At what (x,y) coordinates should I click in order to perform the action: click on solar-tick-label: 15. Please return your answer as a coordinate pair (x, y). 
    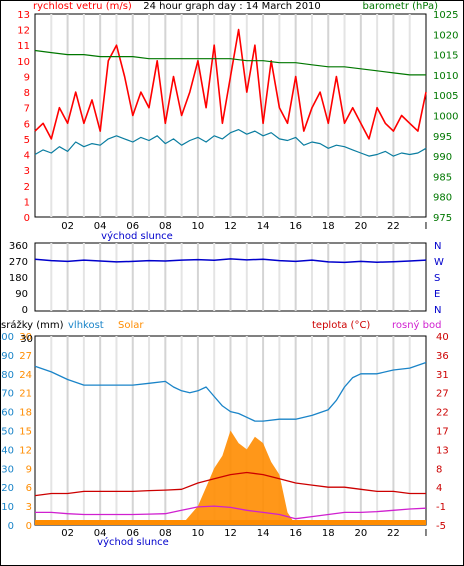
    Looking at the image, I should click on (25, 432).